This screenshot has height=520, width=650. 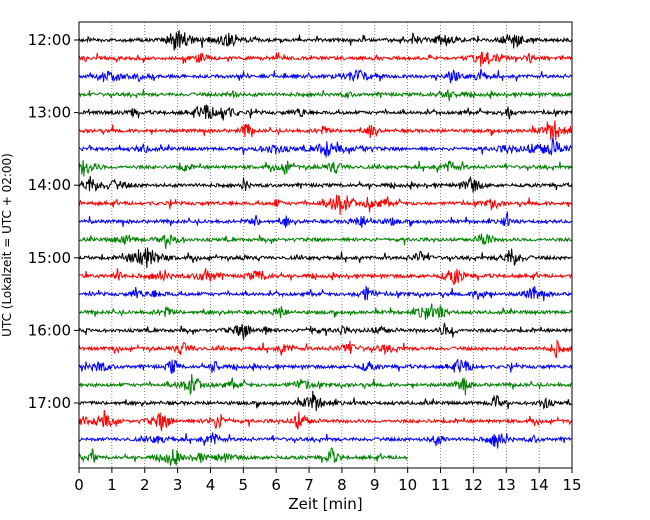 What do you see at coordinates (325, 504) in the screenshot?
I see `x-axis-label: Zeit [min]` at bounding box center [325, 504].